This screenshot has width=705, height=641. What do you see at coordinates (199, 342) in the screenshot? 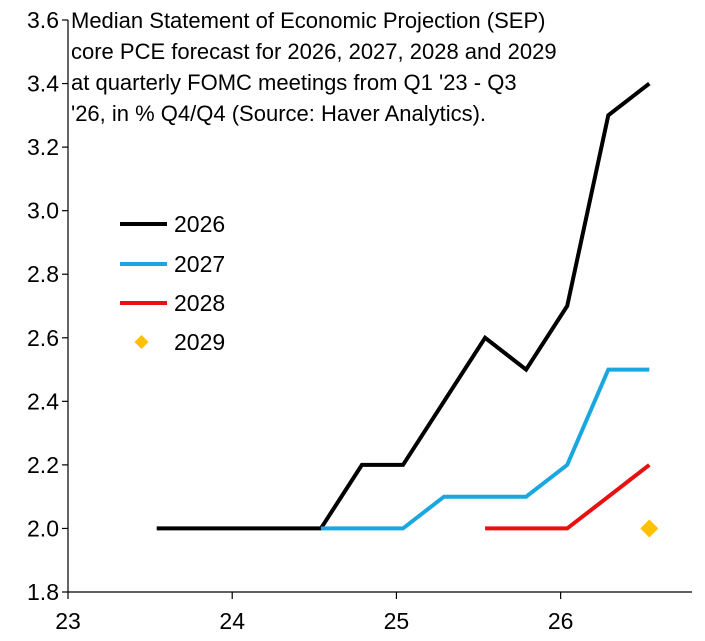
I see `legend-label: 2029` at bounding box center [199, 342].